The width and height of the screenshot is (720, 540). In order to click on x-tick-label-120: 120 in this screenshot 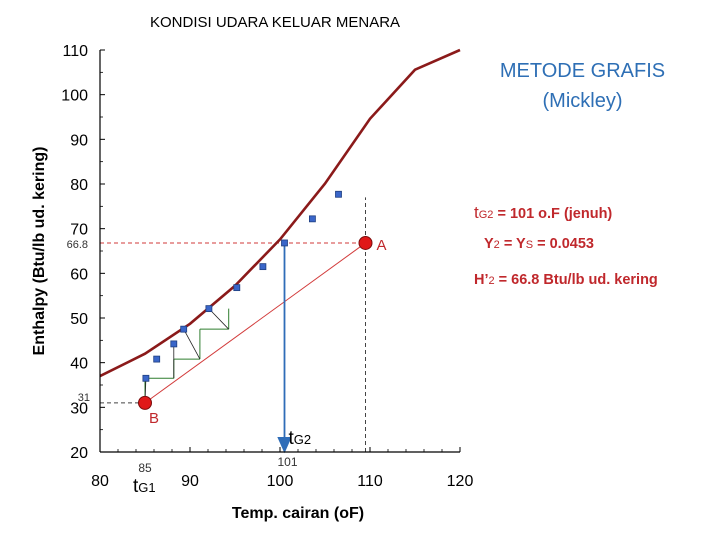, I will do `click(460, 481)`.